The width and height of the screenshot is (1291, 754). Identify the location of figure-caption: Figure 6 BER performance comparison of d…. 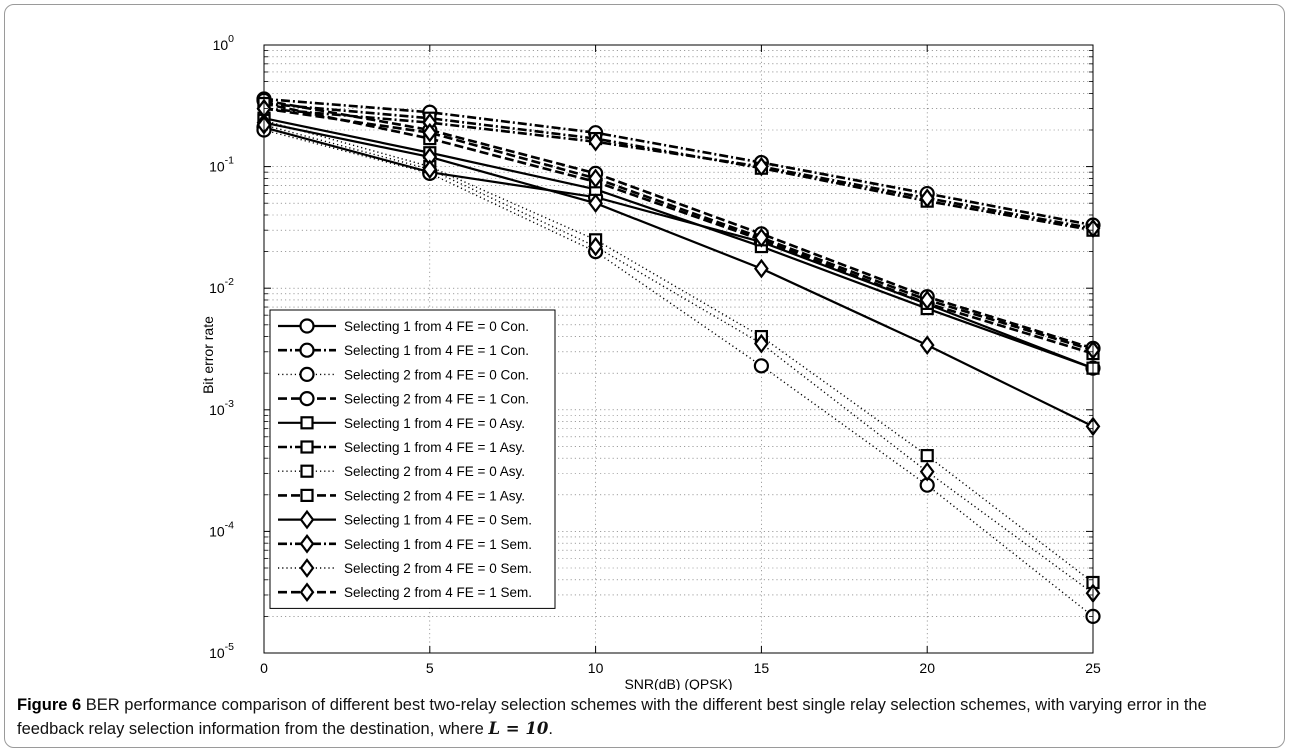
(644, 717).